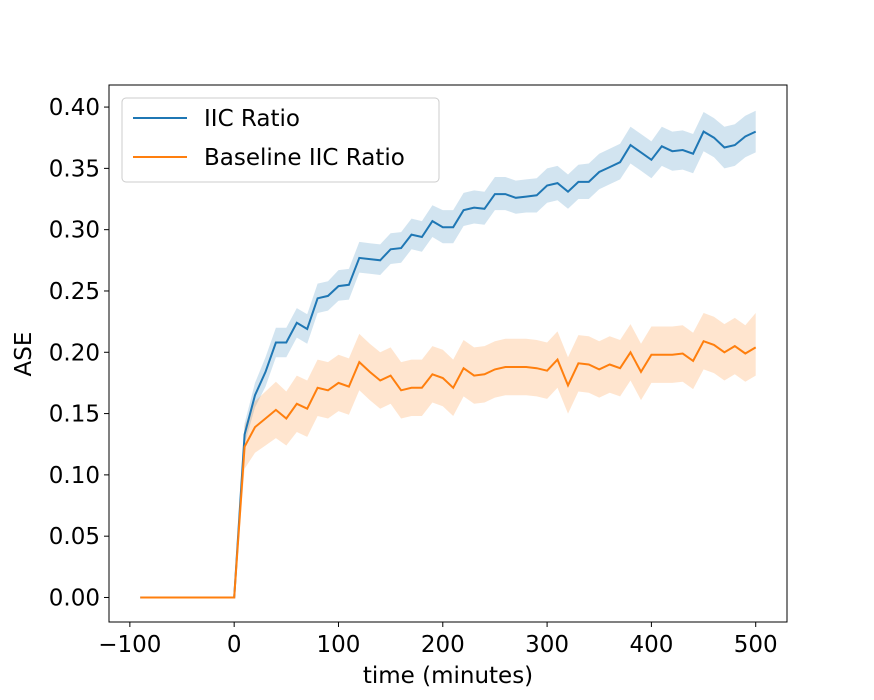 This screenshot has width=874, height=700. Describe the element at coordinates (339, 645) in the screenshot. I see `x-tick-label: 100` at that location.